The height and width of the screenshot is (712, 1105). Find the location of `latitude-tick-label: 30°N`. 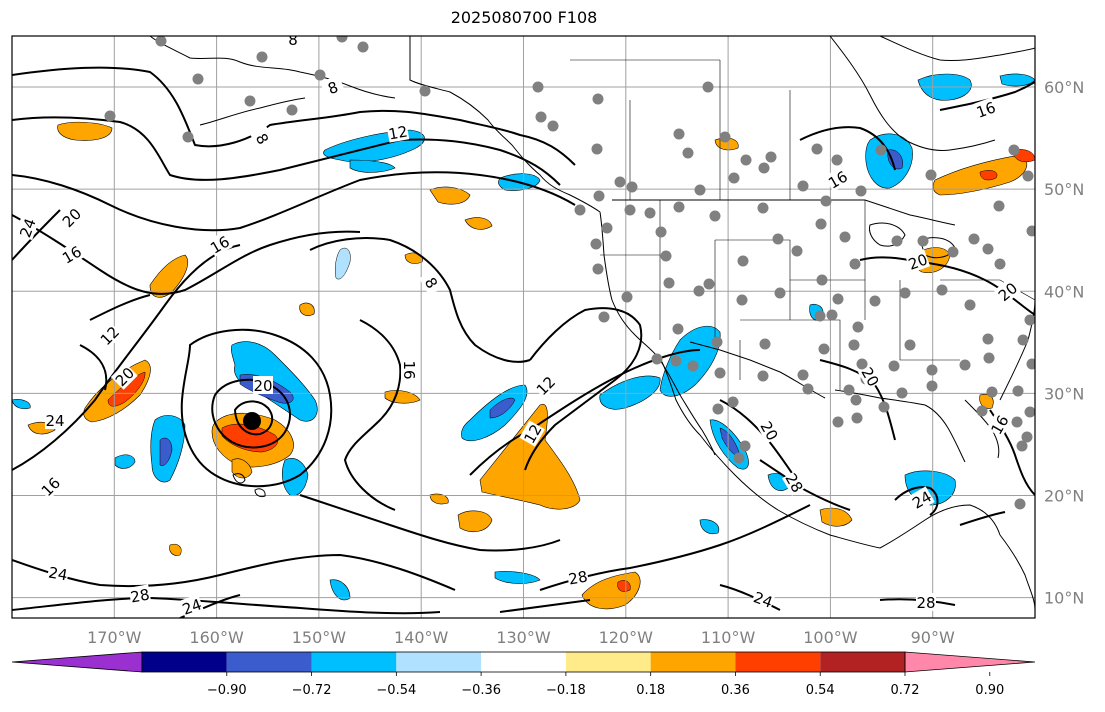

latitude-tick-label: 30°N is located at coordinates (1064, 393).